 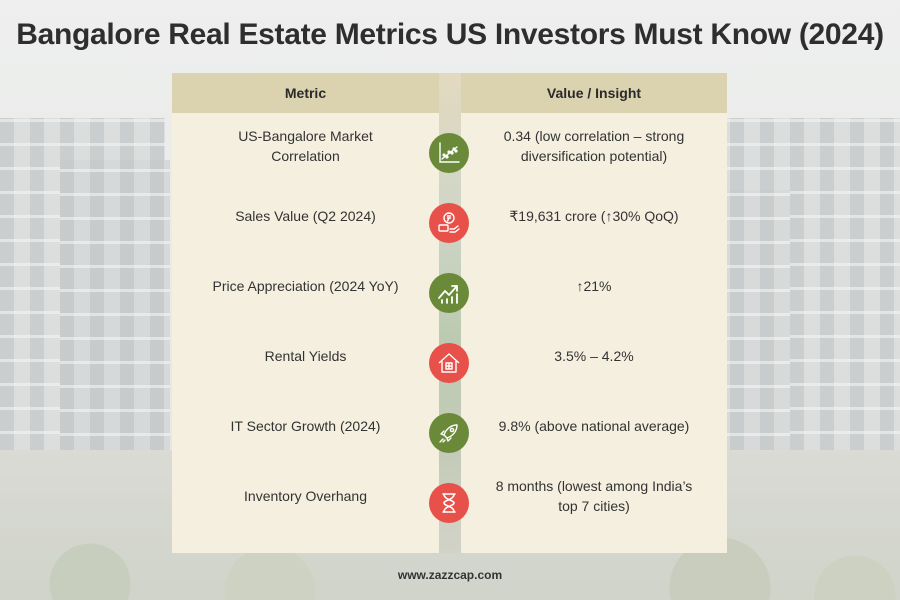 I want to click on metric-cell: US-Bangalore Market Correlation, so click(x=305, y=146).